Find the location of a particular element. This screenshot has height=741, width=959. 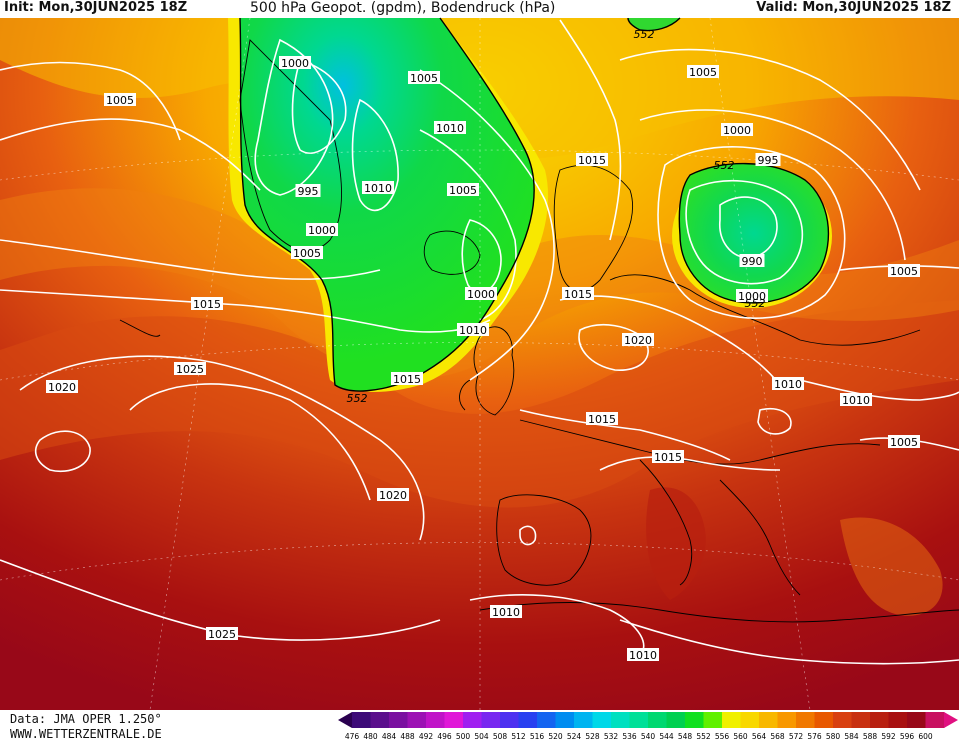

geopotential-cell-east is located at coordinates (891, 566).